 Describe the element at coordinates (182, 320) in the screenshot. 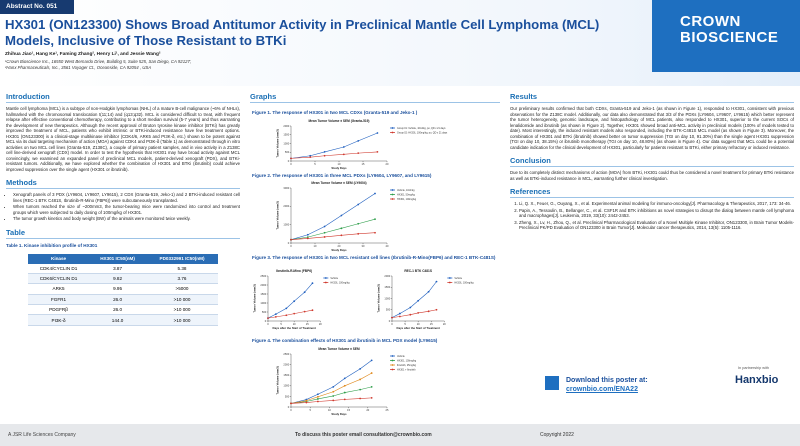

I see `table-cell: >10 000` at that location.